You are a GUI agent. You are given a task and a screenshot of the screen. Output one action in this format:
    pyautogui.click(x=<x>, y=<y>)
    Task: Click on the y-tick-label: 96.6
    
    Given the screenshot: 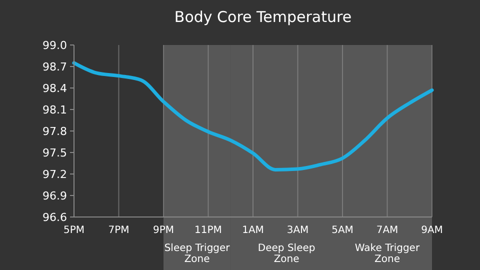 What is the action you would take?
    pyautogui.click(x=54, y=217)
    